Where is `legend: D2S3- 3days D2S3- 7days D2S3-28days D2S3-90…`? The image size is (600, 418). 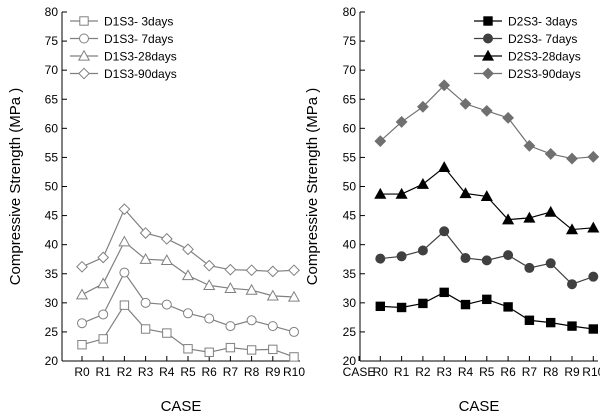
legend: D2S3- 3days D2S3- 7days D2S3-28days D2S3-90… is located at coordinates (527, 48).